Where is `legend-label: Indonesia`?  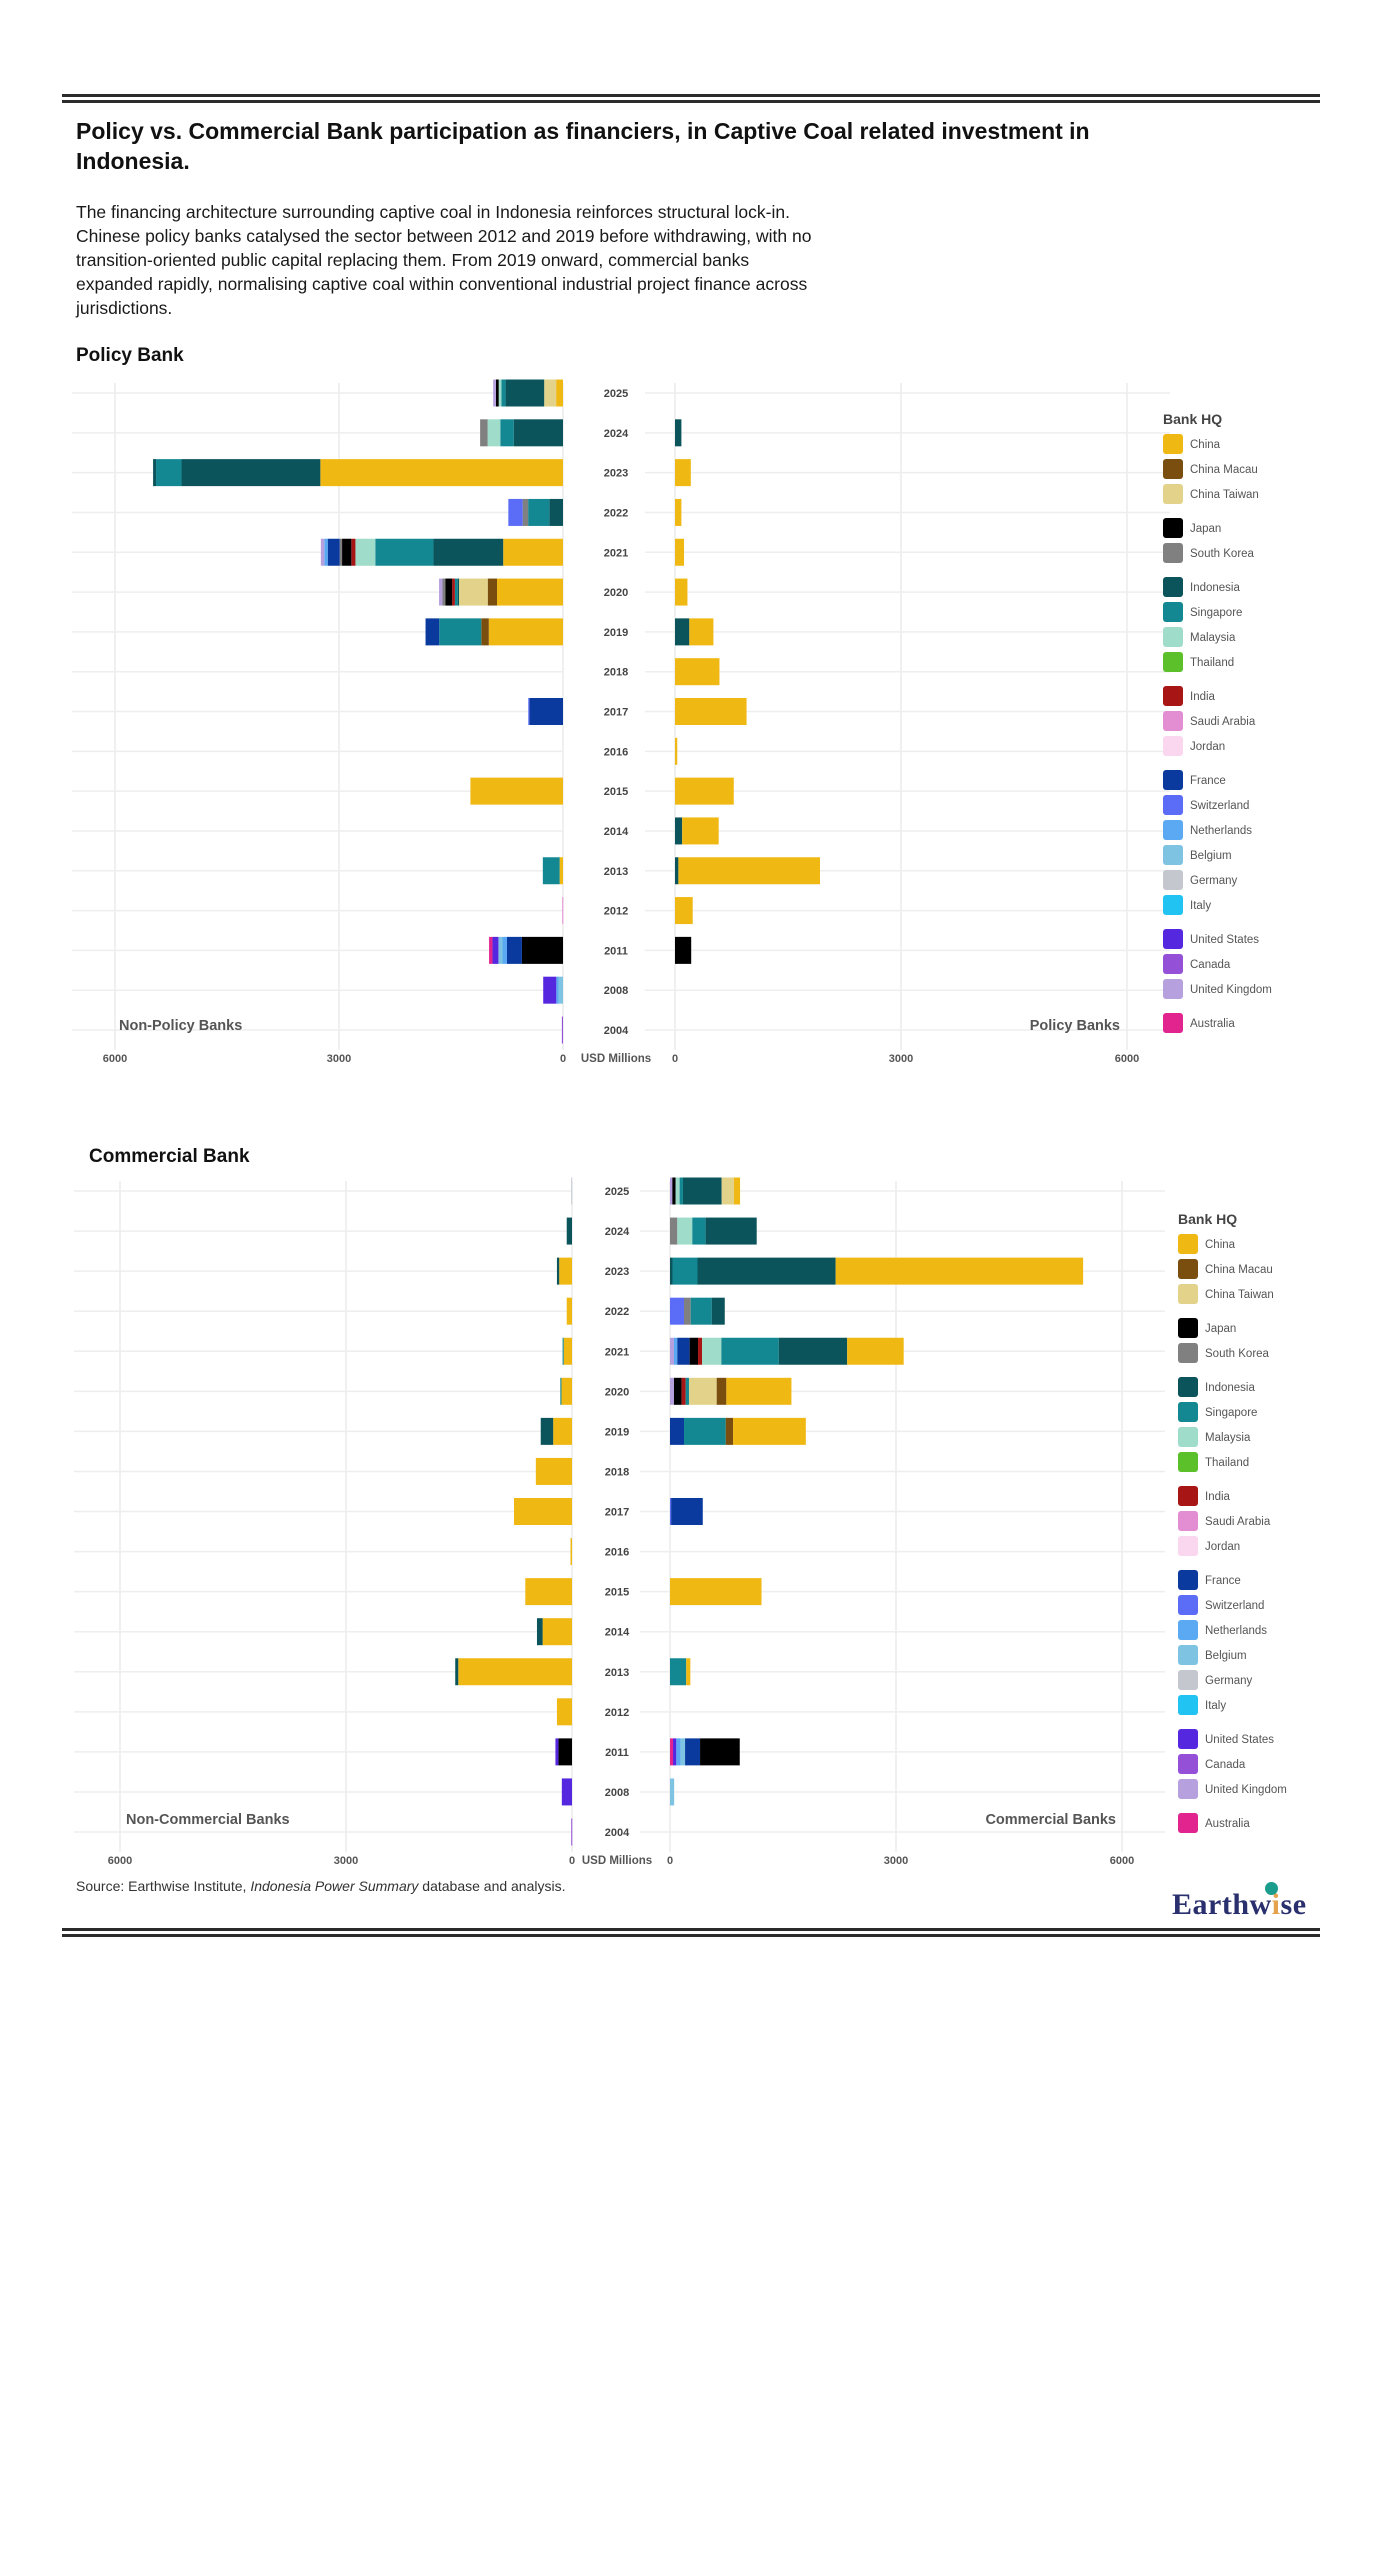 legend-label: Indonesia is located at coordinates (1230, 1388).